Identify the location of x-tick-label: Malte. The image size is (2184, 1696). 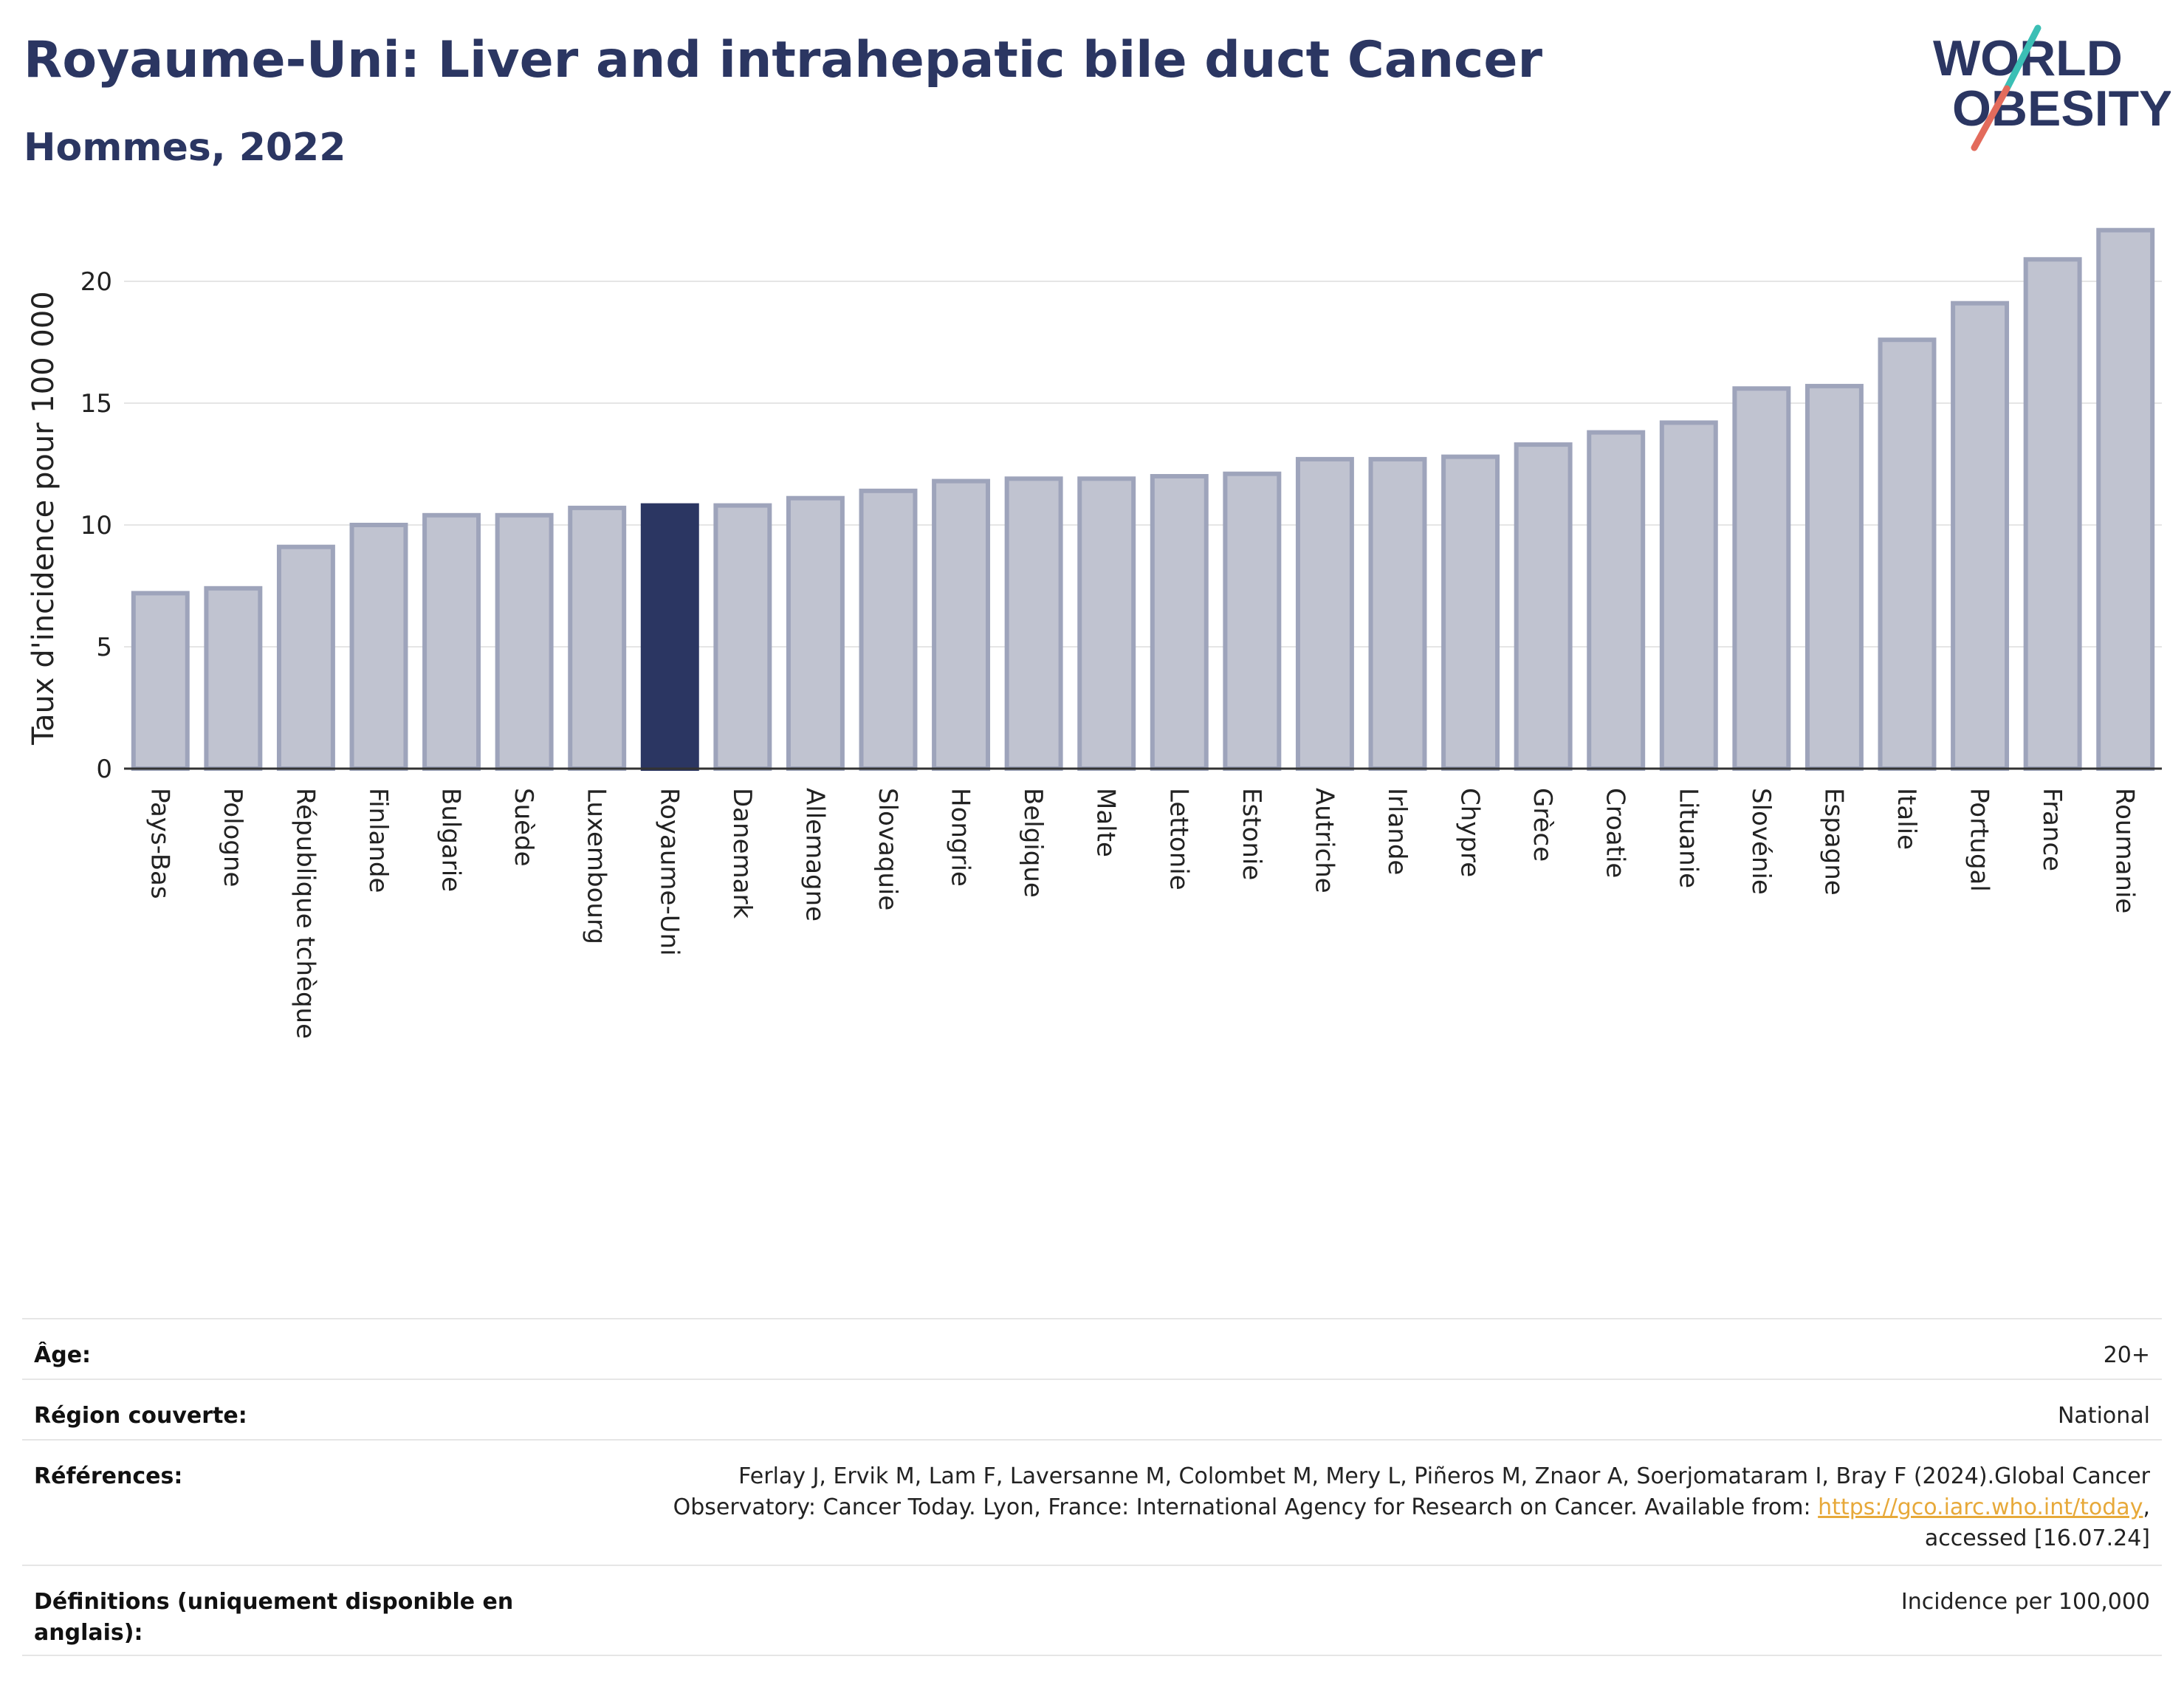
(1106, 823).